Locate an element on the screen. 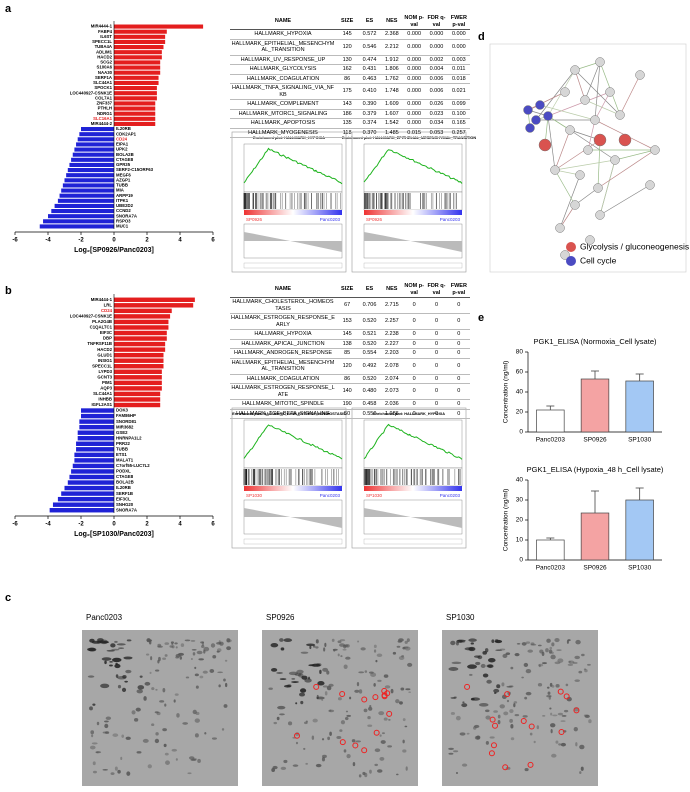 The image size is (690, 792). table-cell: 0.006 is located at coordinates (436, 91).